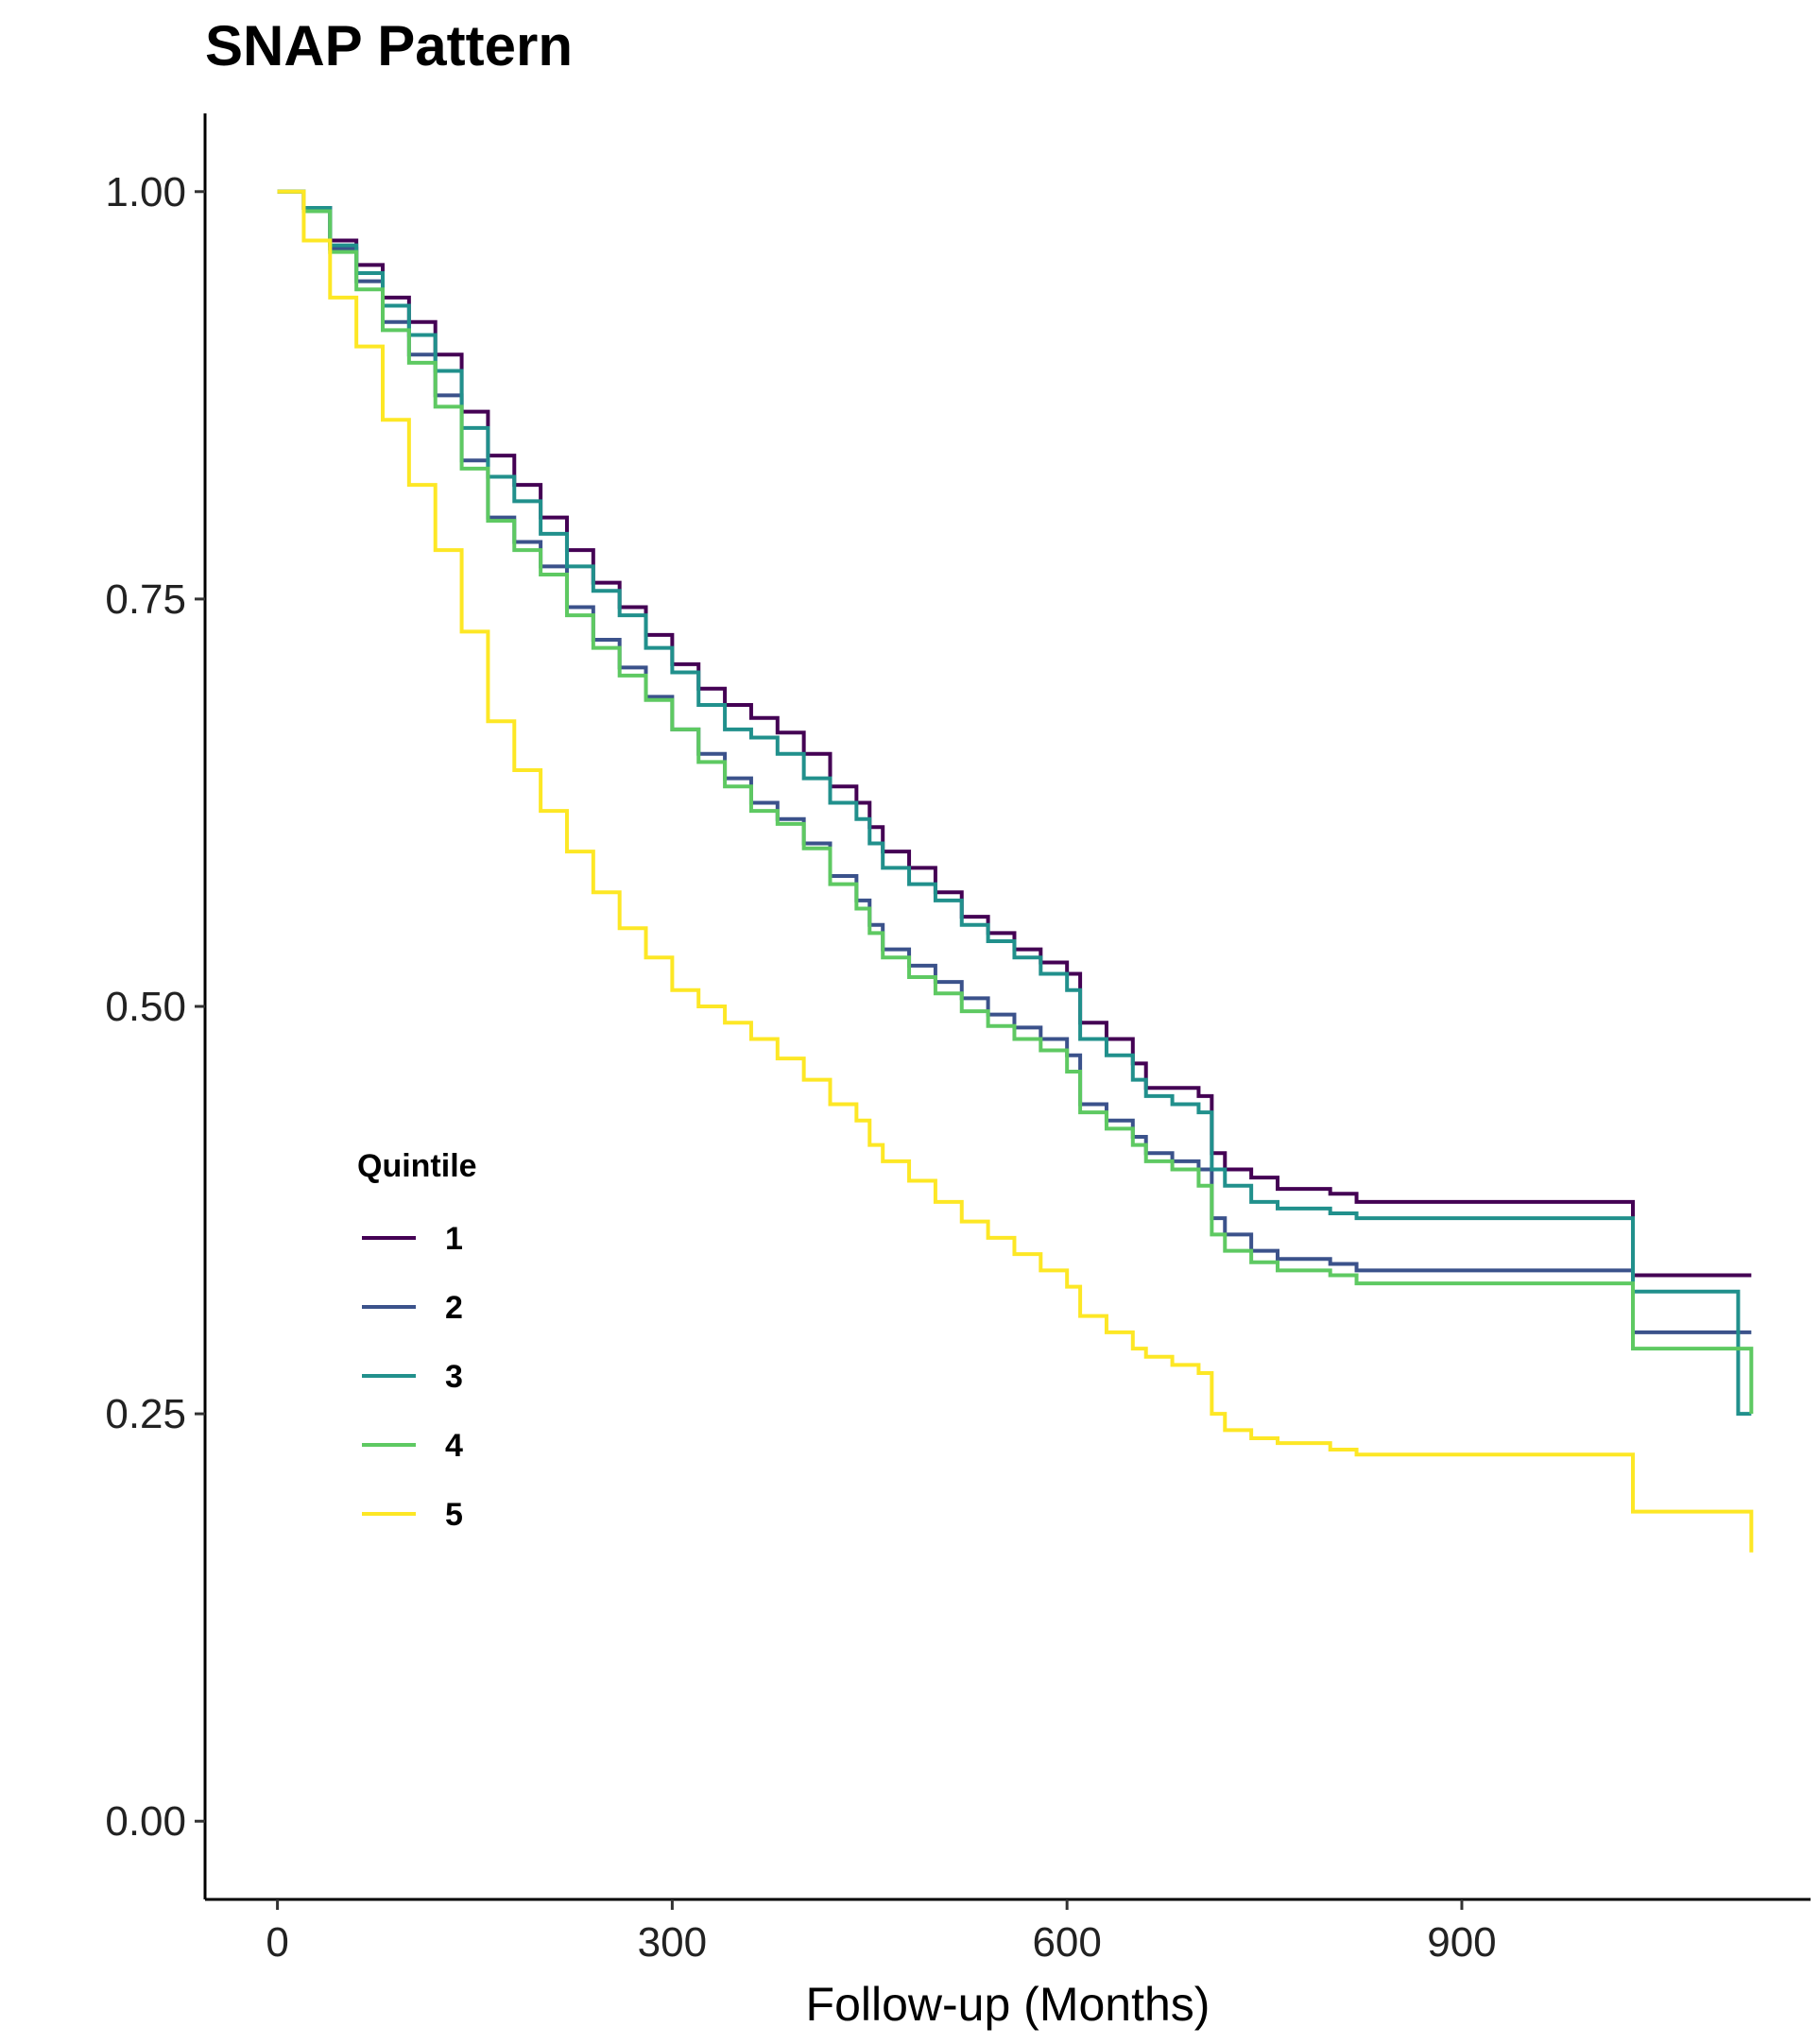  I want to click on legend-label-1: 1, so click(454, 1239).